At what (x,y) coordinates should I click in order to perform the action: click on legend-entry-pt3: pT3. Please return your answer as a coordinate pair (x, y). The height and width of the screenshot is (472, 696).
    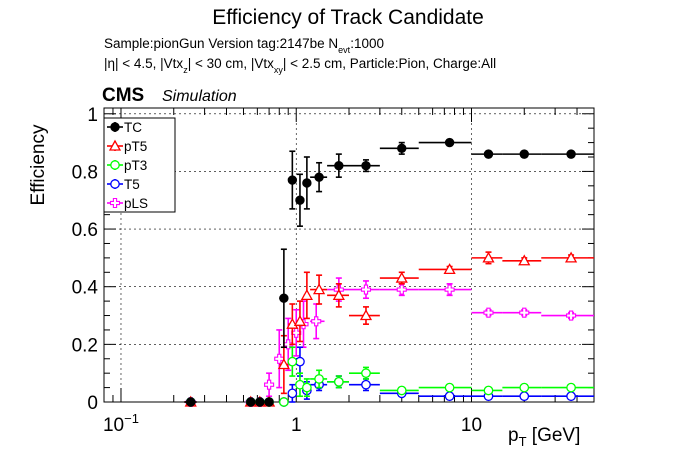
    Looking at the image, I should click on (127, 165).